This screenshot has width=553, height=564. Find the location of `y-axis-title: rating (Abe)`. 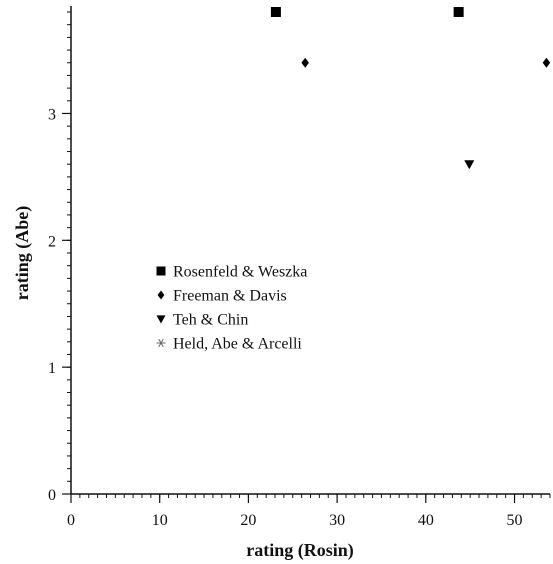

y-axis-title: rating (Abe) is located at coordinates (22, 253).